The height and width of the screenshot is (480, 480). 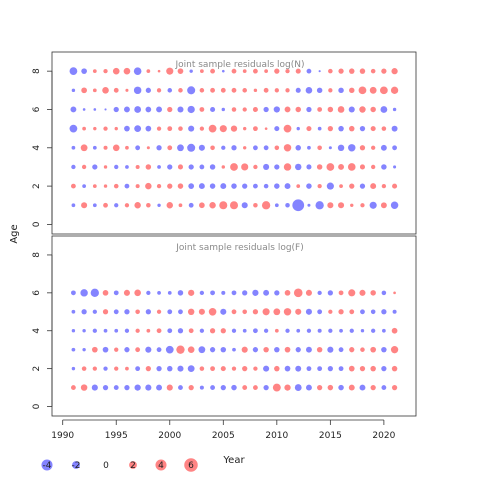 What do you see at coordinates (37, 224) in the screenshot?
I see `y-tick-label: 0` at bounding box center [37, 224].